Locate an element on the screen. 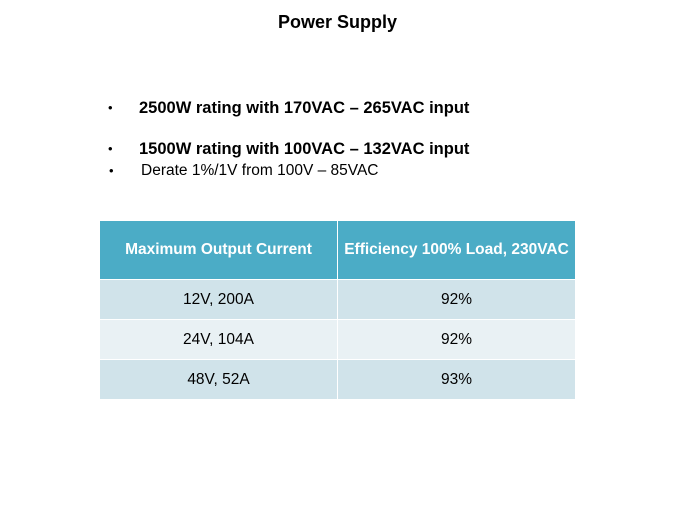 This screenshot has height=506, width=675. table-row: 24V, 104A 92% is located at coordinates (337, 339).